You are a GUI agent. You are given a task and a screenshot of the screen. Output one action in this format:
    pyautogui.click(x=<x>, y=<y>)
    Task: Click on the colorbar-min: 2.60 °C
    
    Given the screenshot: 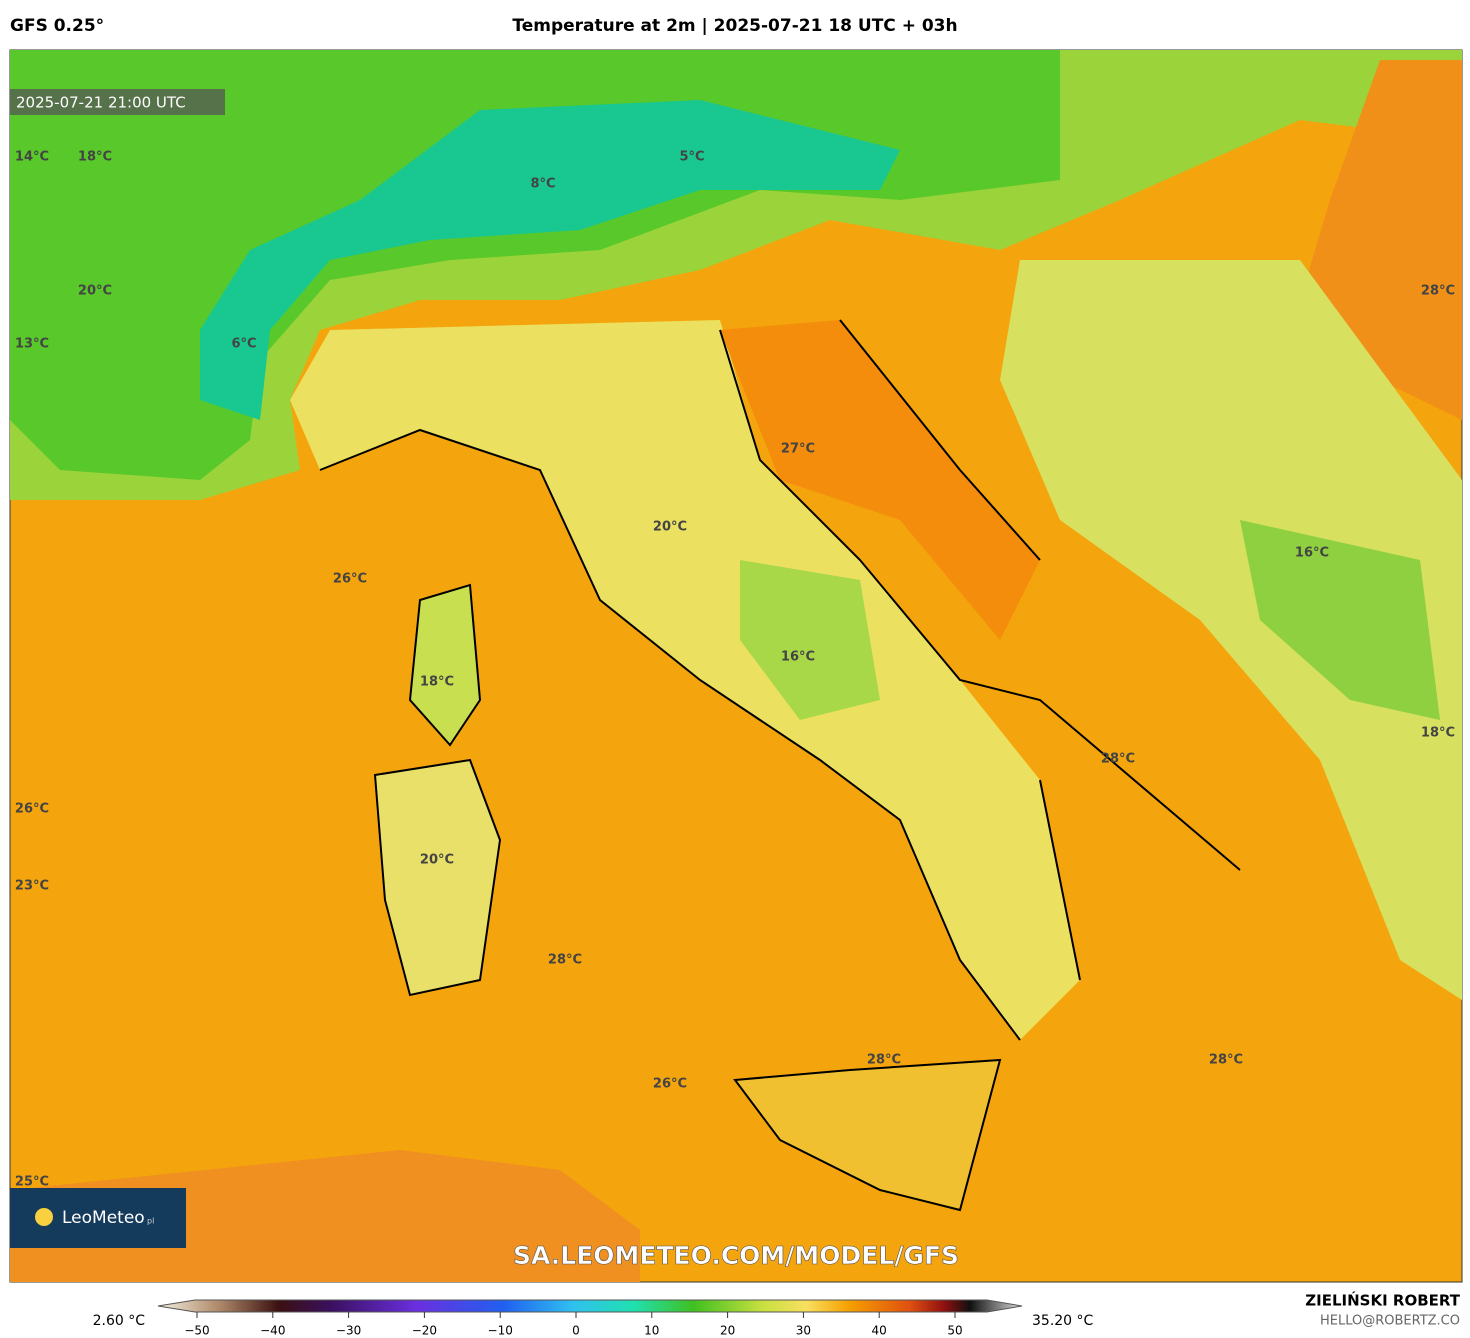 What is the action you would take?
    pyautogui.click(x=119, y=1321)
    